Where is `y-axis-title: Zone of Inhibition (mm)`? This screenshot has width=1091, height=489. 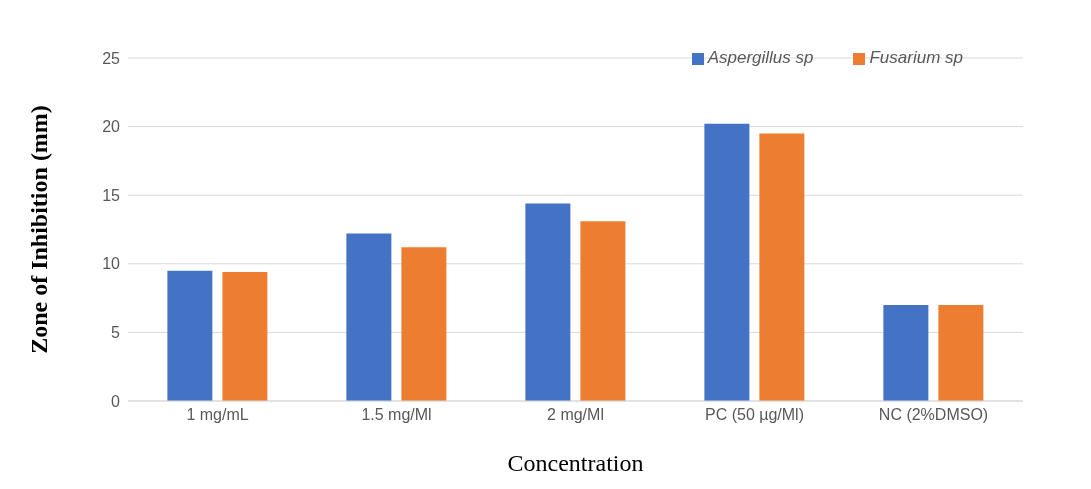
y-axis-title: Zone of Inhibition (mm) is located at coordinates (38, 229).